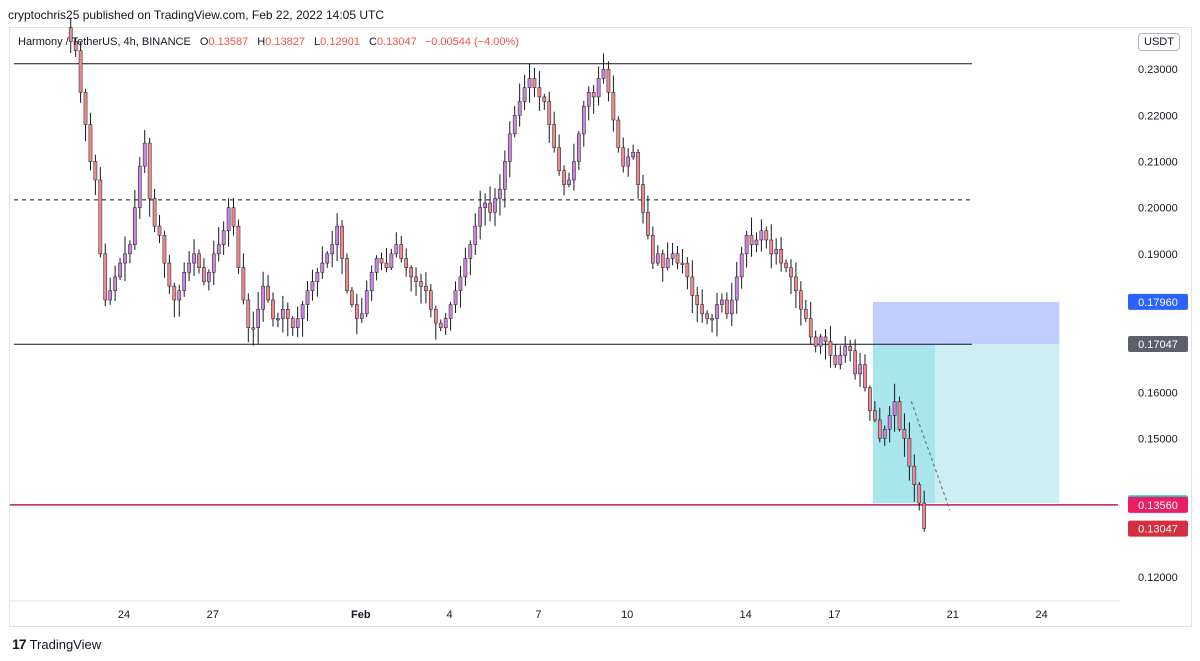 The width and height of the screenshot is (1200, 661). What do you see at coordinates (1158, 303) in the screenshot?
I see `price-badge-label: 0.17960` at bounding box center [1158, 303].